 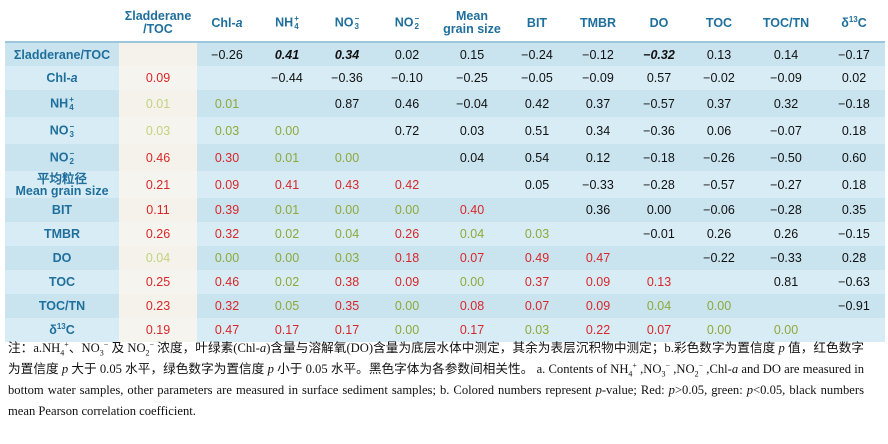 I want to click on table-cell: −0.26, so click(x=719, y=157).